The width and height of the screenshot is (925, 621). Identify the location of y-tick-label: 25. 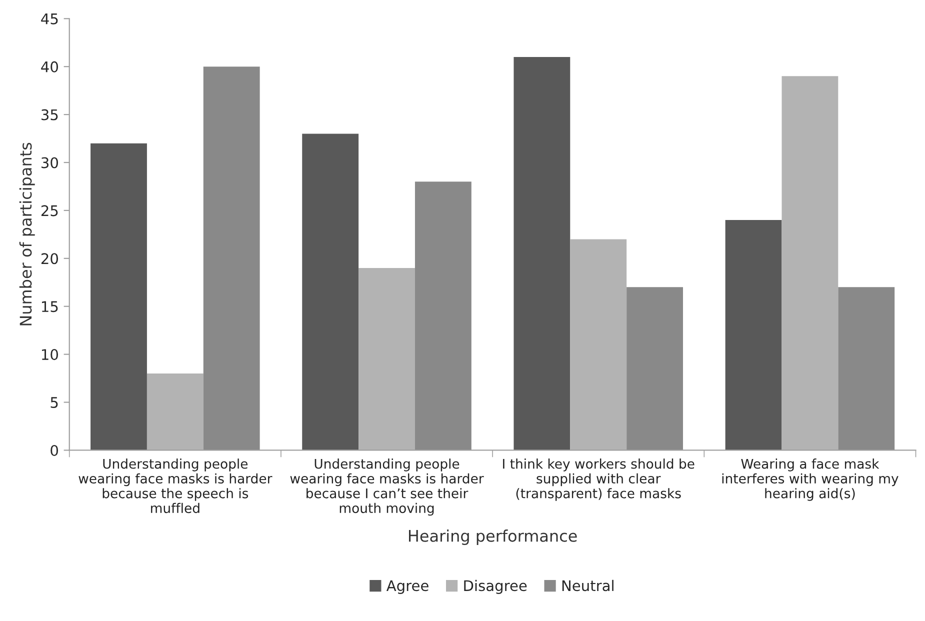
(49, 210).